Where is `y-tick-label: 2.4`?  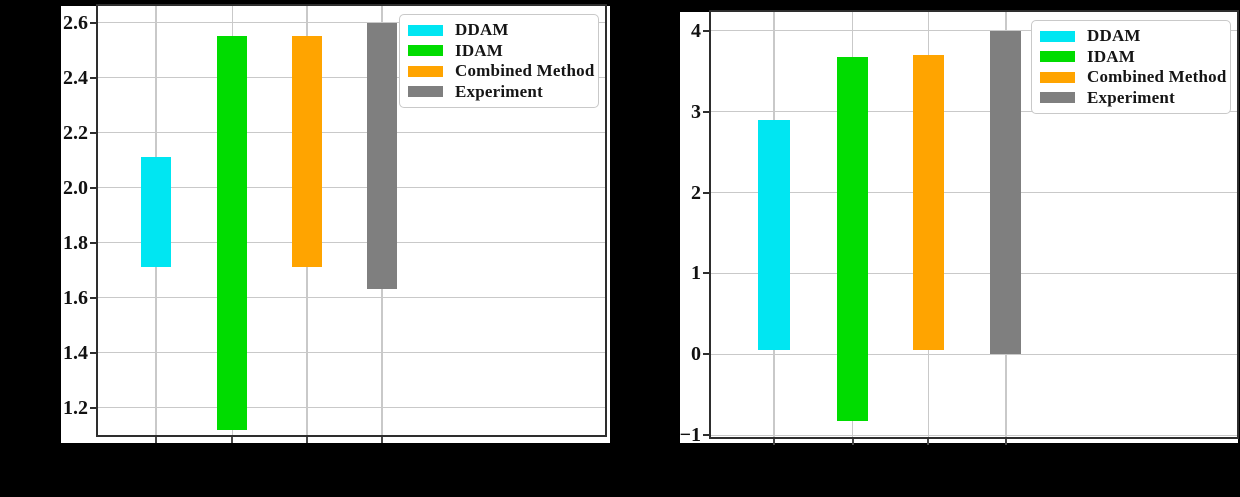 y-tick-label: 2.4 is located at coordinates (75, 77).